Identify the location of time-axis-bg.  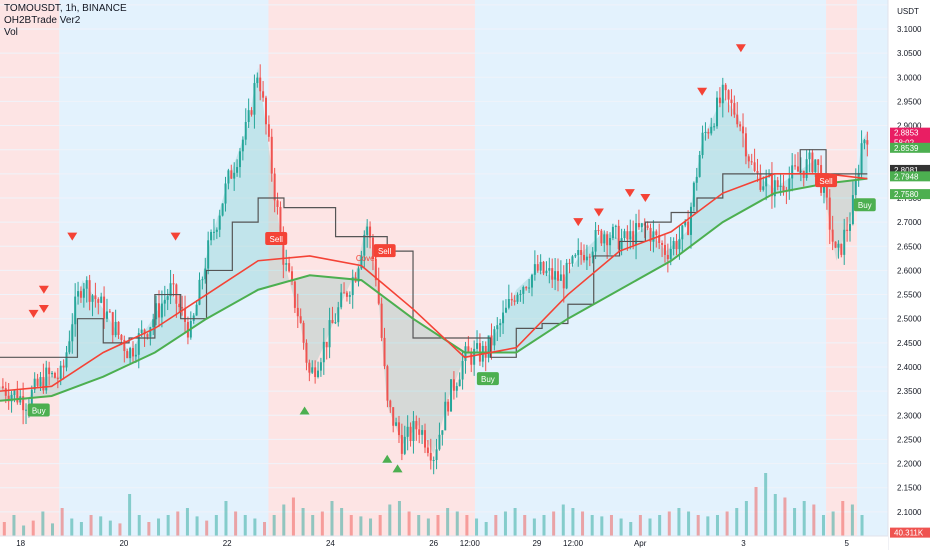
(444, 543).